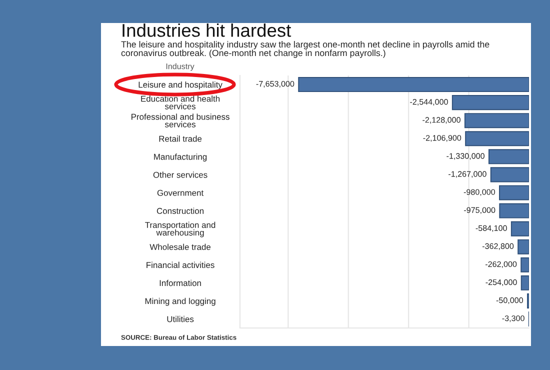  What do you see at coordinates (442, 138) in the screenshot?
I see `data-label: -2,106,900` at bounding box center [442, 138].